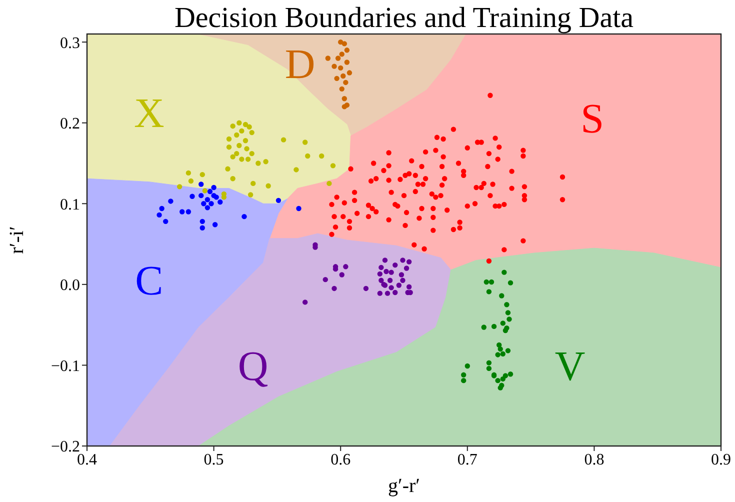 Image resolution: width=735 pixels, height=502 pixels. What do you see at coordinates (70, 124) in the screenshot?
I see `y-tick-label: 0.2` at bounding box center [70, 124].